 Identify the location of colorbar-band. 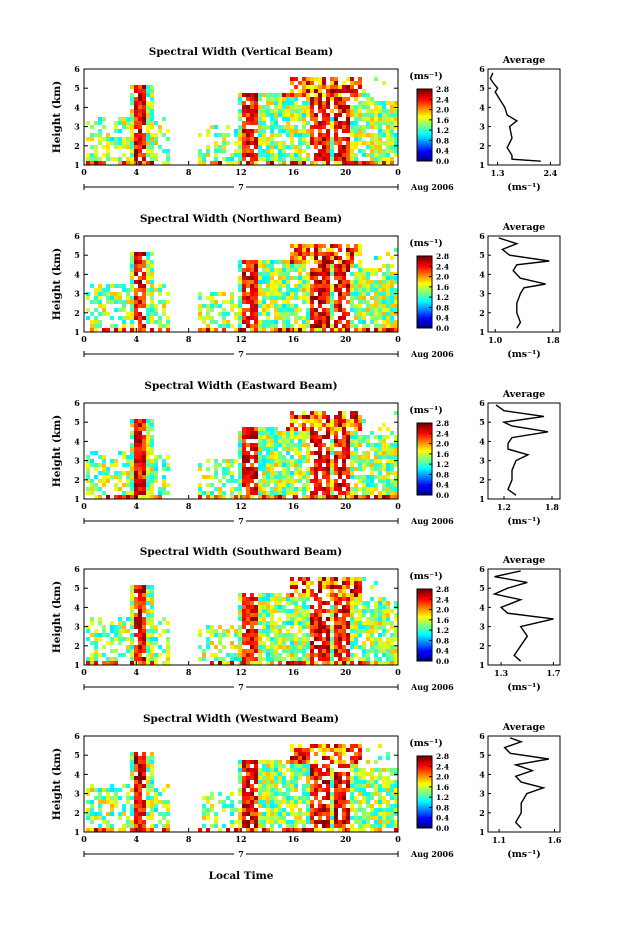
(424, 480).